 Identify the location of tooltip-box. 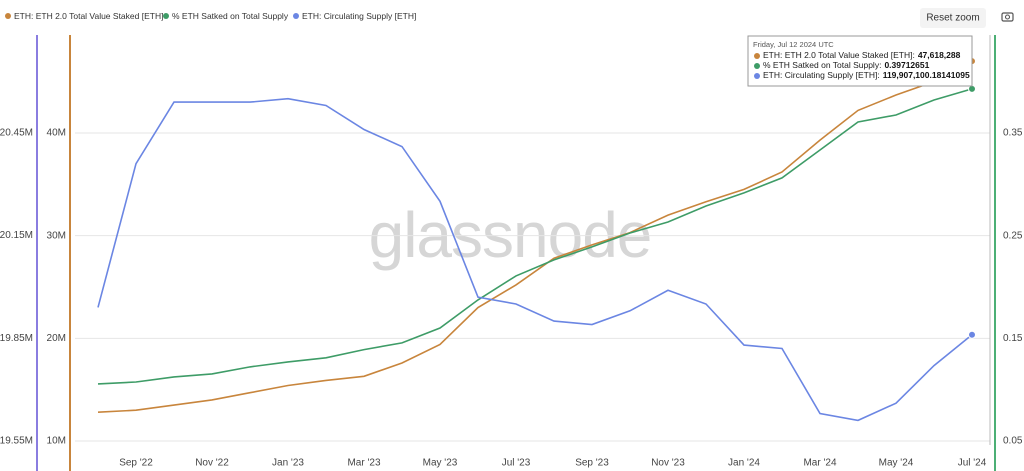
(860, 61).